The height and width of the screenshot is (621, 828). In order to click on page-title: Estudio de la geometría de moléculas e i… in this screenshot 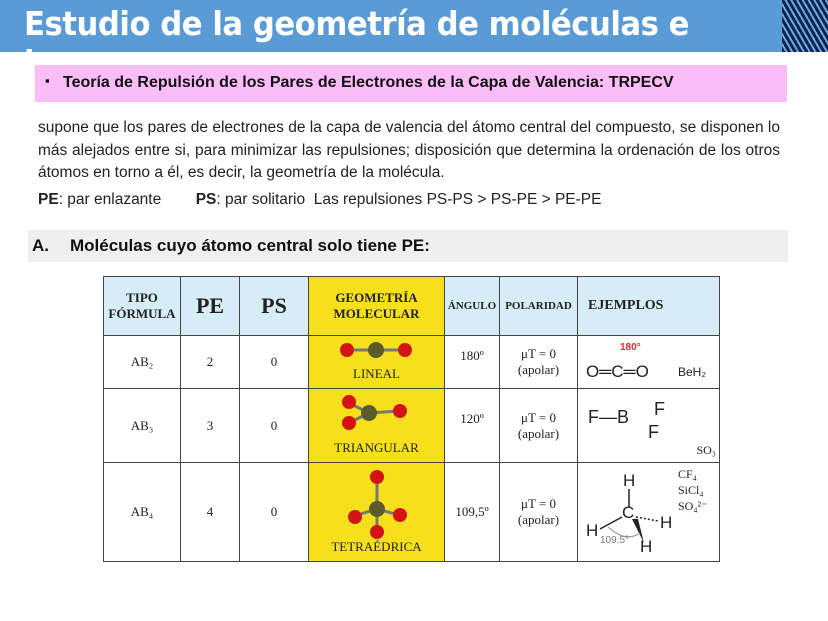, I will do `click(357, 43)`.